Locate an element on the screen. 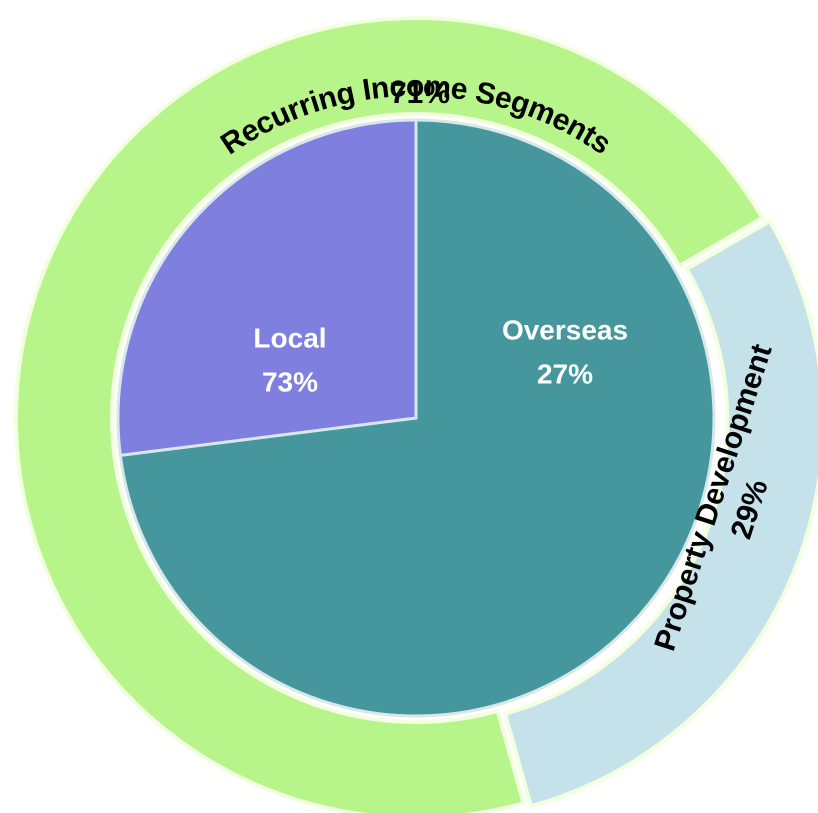 Image resolution: width=818 pixels, height=813 pixels. ring-value: 71% is located at coordinates (420, 93).